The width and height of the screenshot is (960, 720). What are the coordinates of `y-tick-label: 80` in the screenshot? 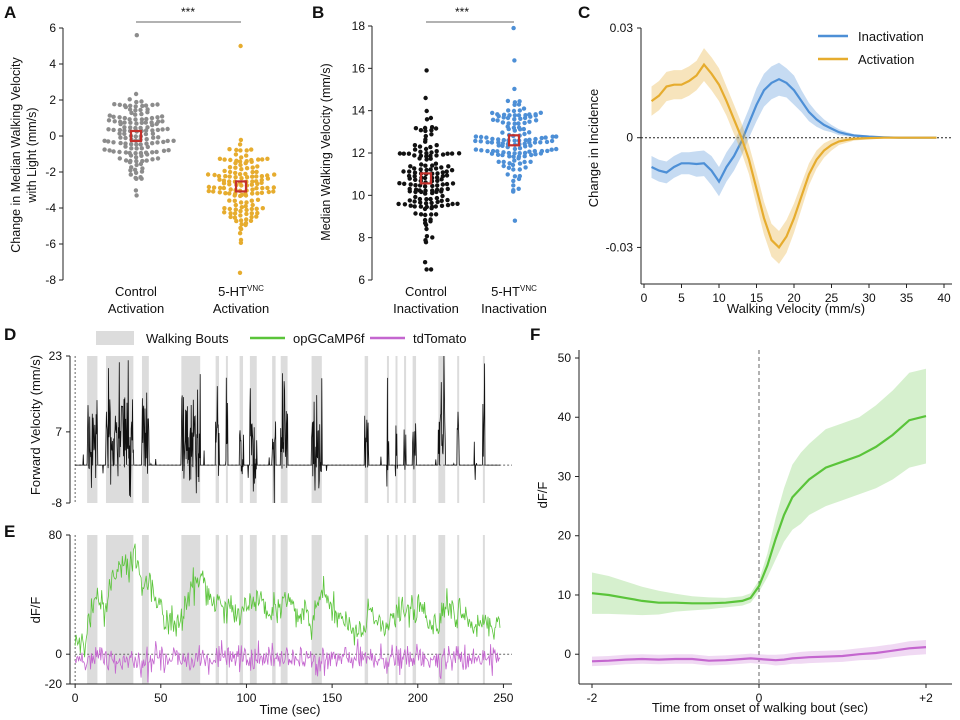 It's located at (56, 535).